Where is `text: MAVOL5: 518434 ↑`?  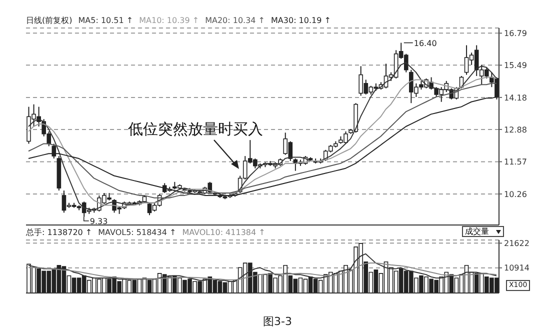
text: MAVOL5: 518434 ↑ is located at coordinates (137, 232).